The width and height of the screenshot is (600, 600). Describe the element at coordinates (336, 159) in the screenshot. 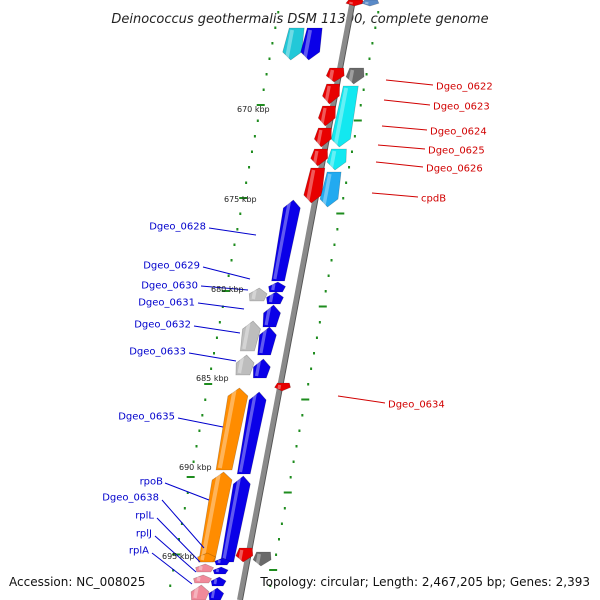

I see `gene-cyan-lower` at that location.